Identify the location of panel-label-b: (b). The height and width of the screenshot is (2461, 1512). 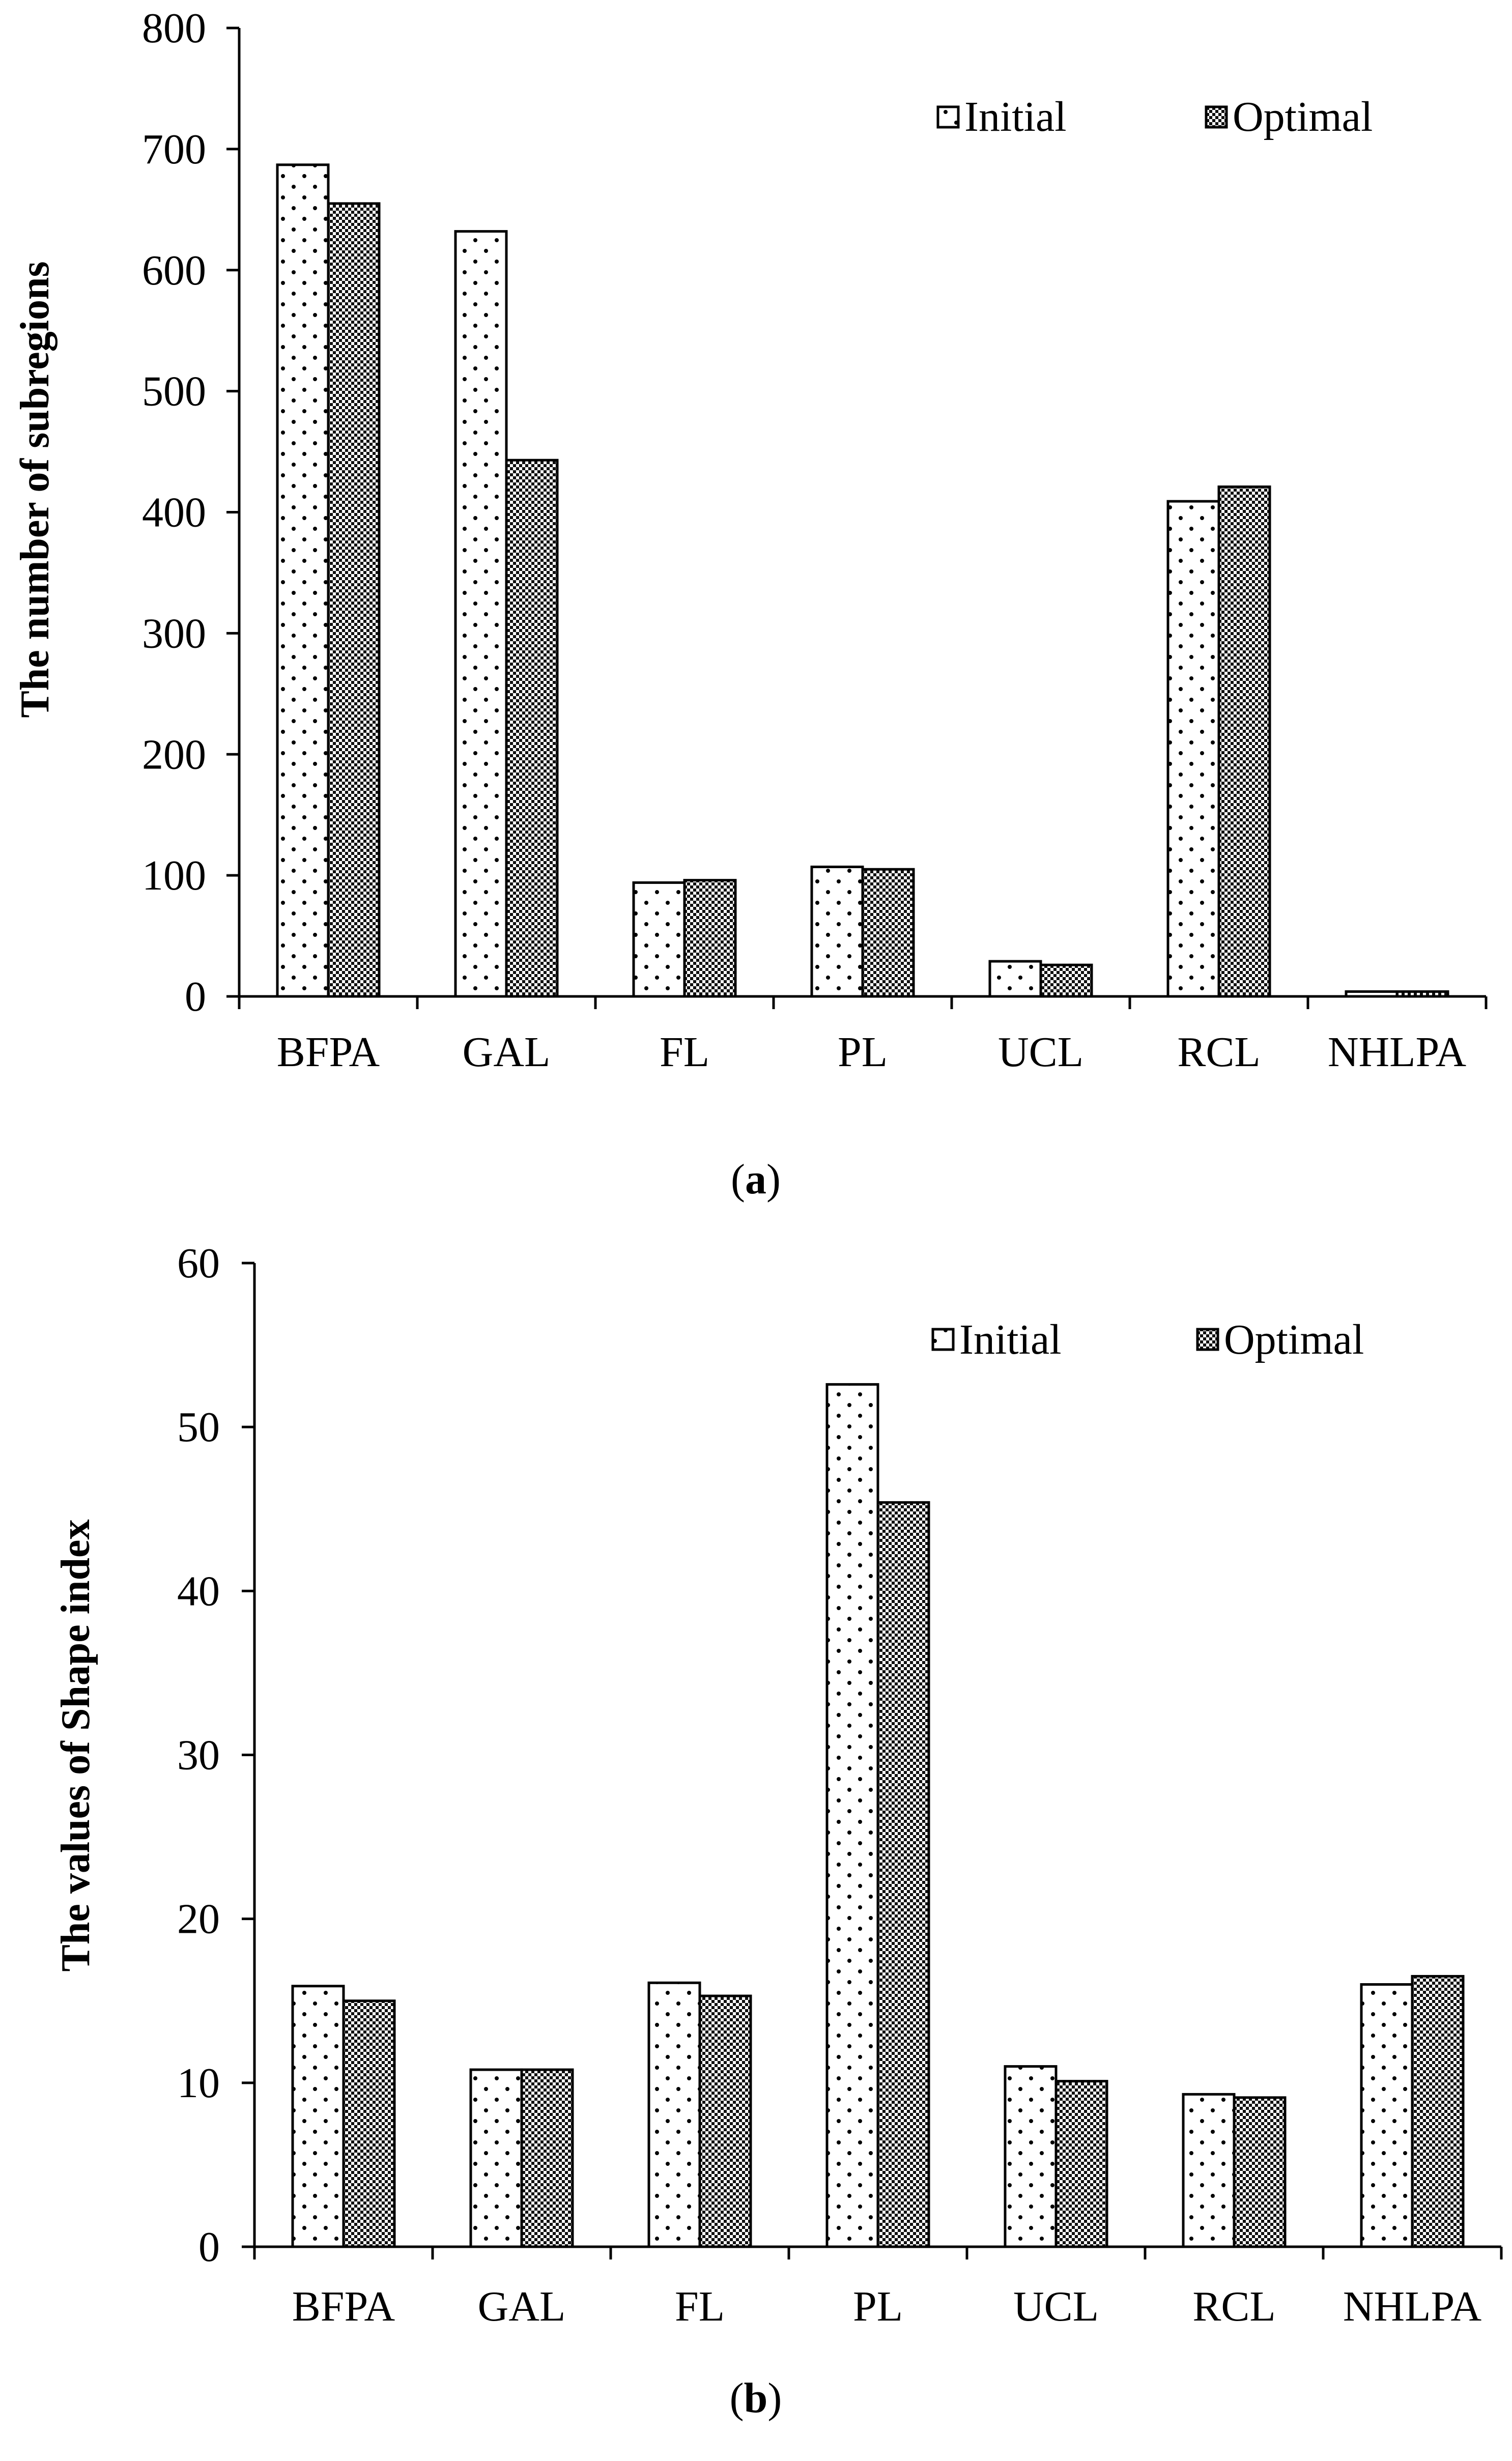
(756, 2398).